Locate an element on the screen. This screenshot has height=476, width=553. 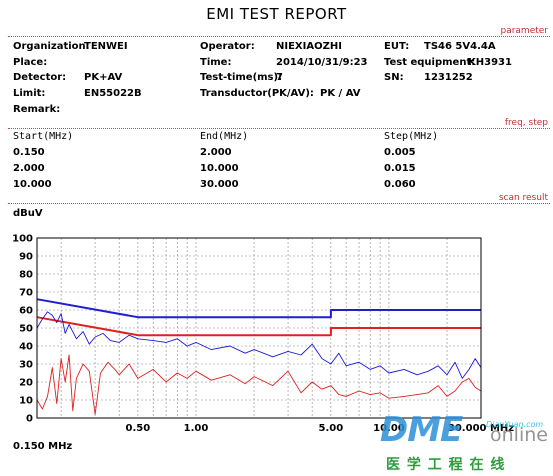
y-tick-labels: 0 10 20 30 40 50 60 70 80 90 100 is located at coordinates (22, 329).